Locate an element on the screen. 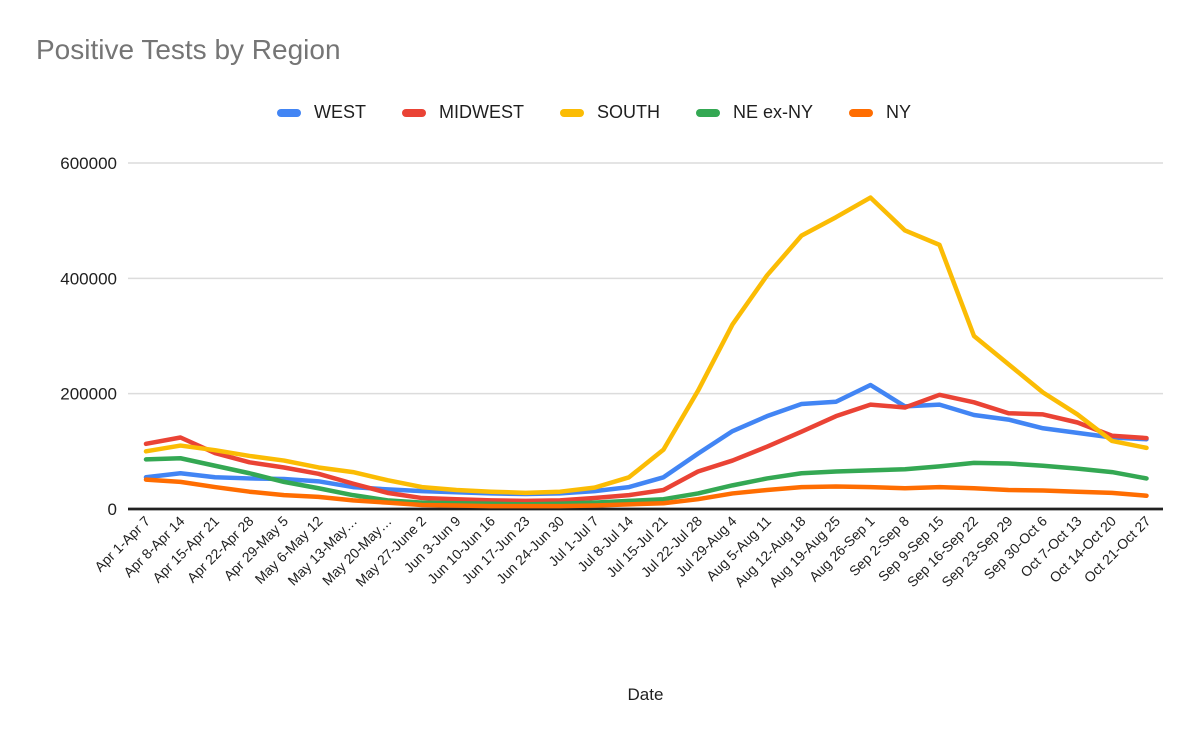  series-line-midwest is located at coordinates (646, 448).